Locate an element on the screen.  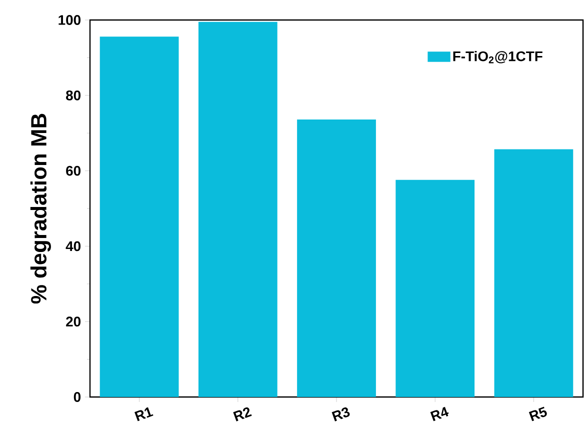
y-tick-label: 100 is located at coordinates (69, 20).